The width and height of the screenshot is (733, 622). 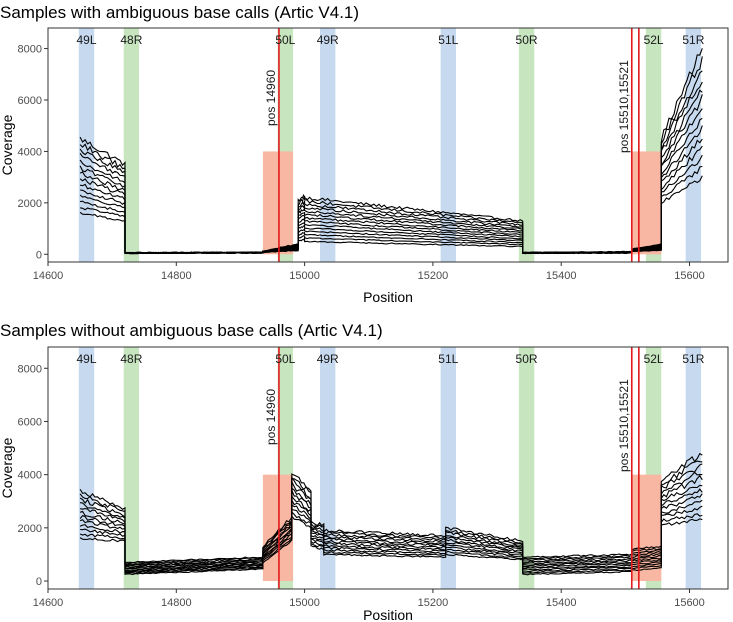 I want to click on amplicon-band-51l, so click(x=448, y=145).